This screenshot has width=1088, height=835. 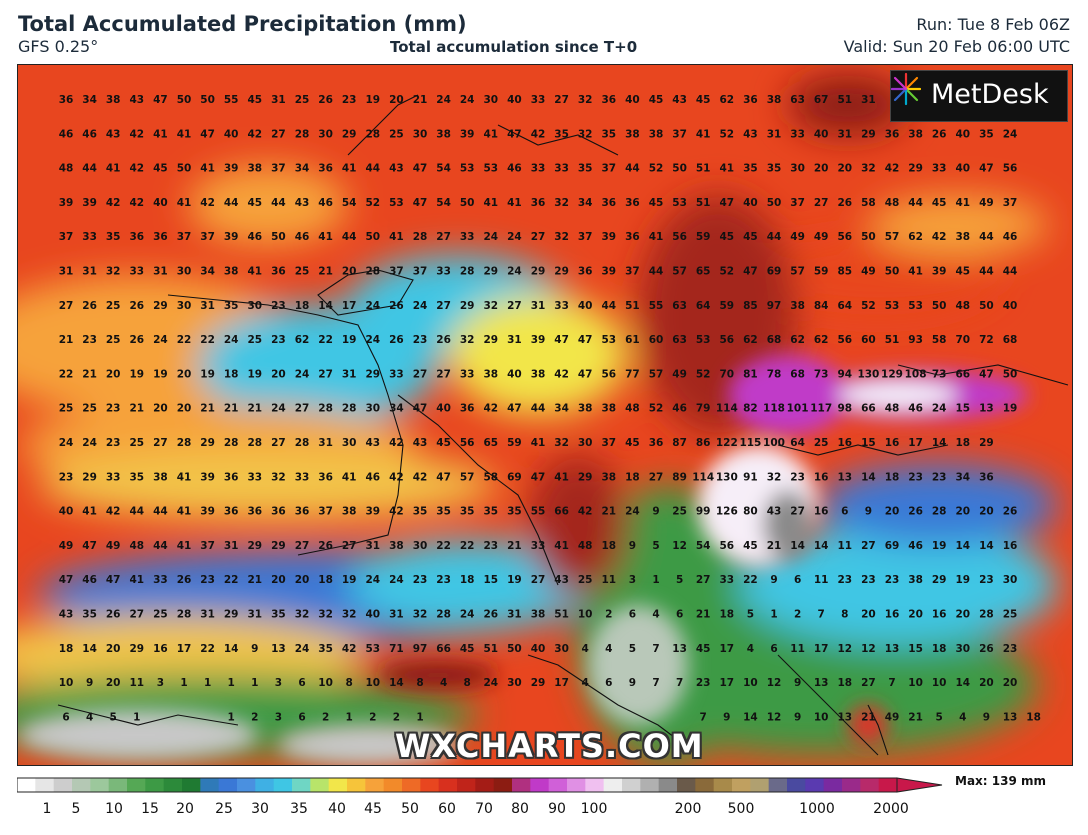 I want to click on grid-value: 70, so click(x=962, y=340).